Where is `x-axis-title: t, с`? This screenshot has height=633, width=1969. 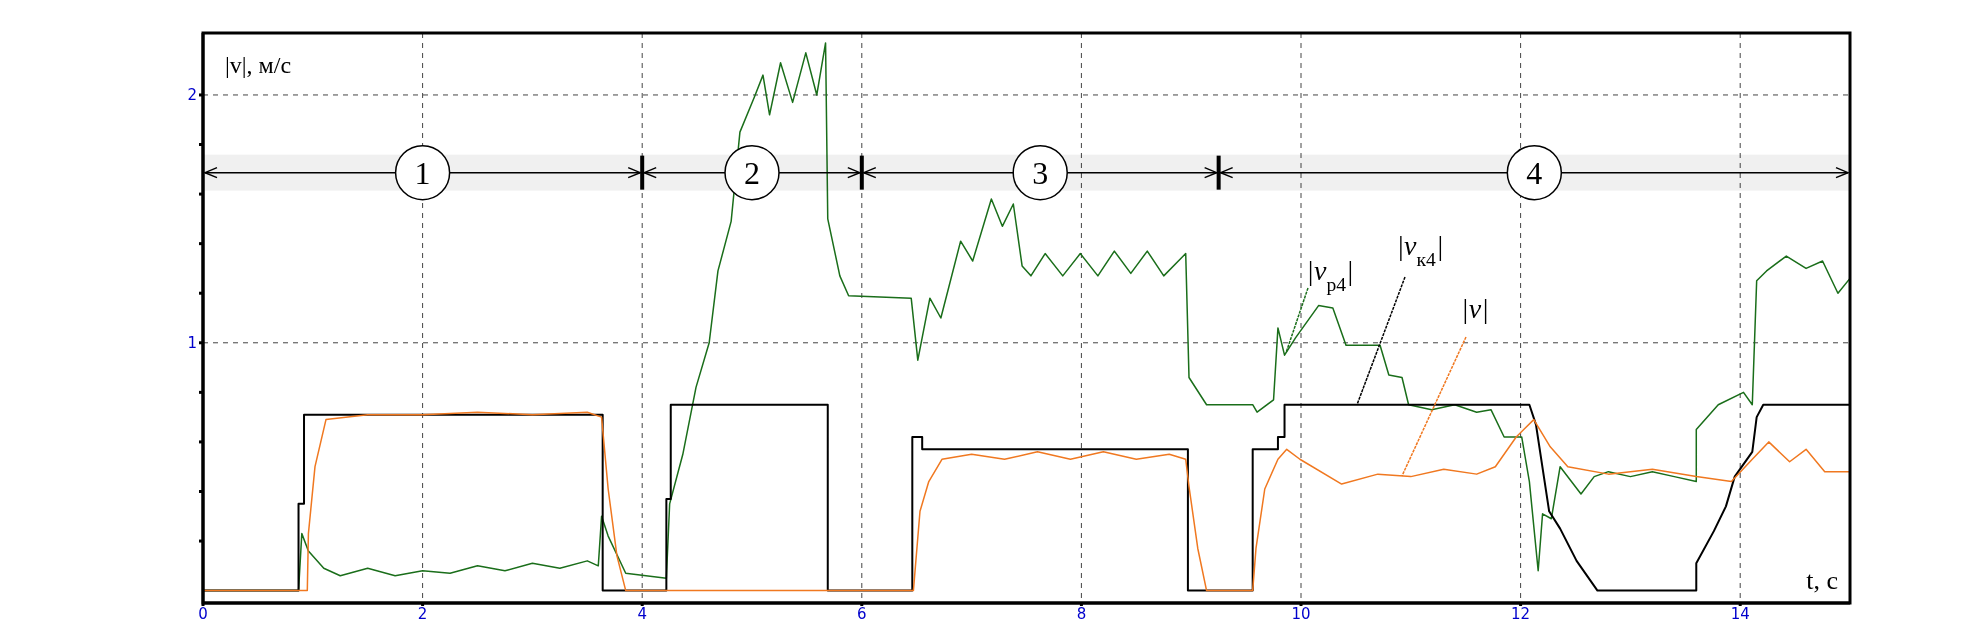 x-axis-title: t, с is located at coordinates (1822, 580).